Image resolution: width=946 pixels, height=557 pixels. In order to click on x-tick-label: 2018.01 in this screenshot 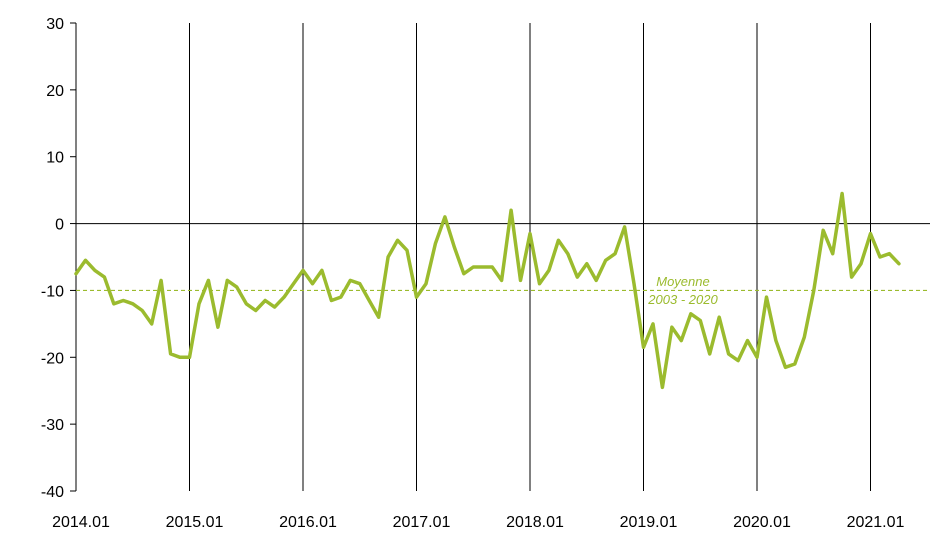, I will do `click(535, 522)`.